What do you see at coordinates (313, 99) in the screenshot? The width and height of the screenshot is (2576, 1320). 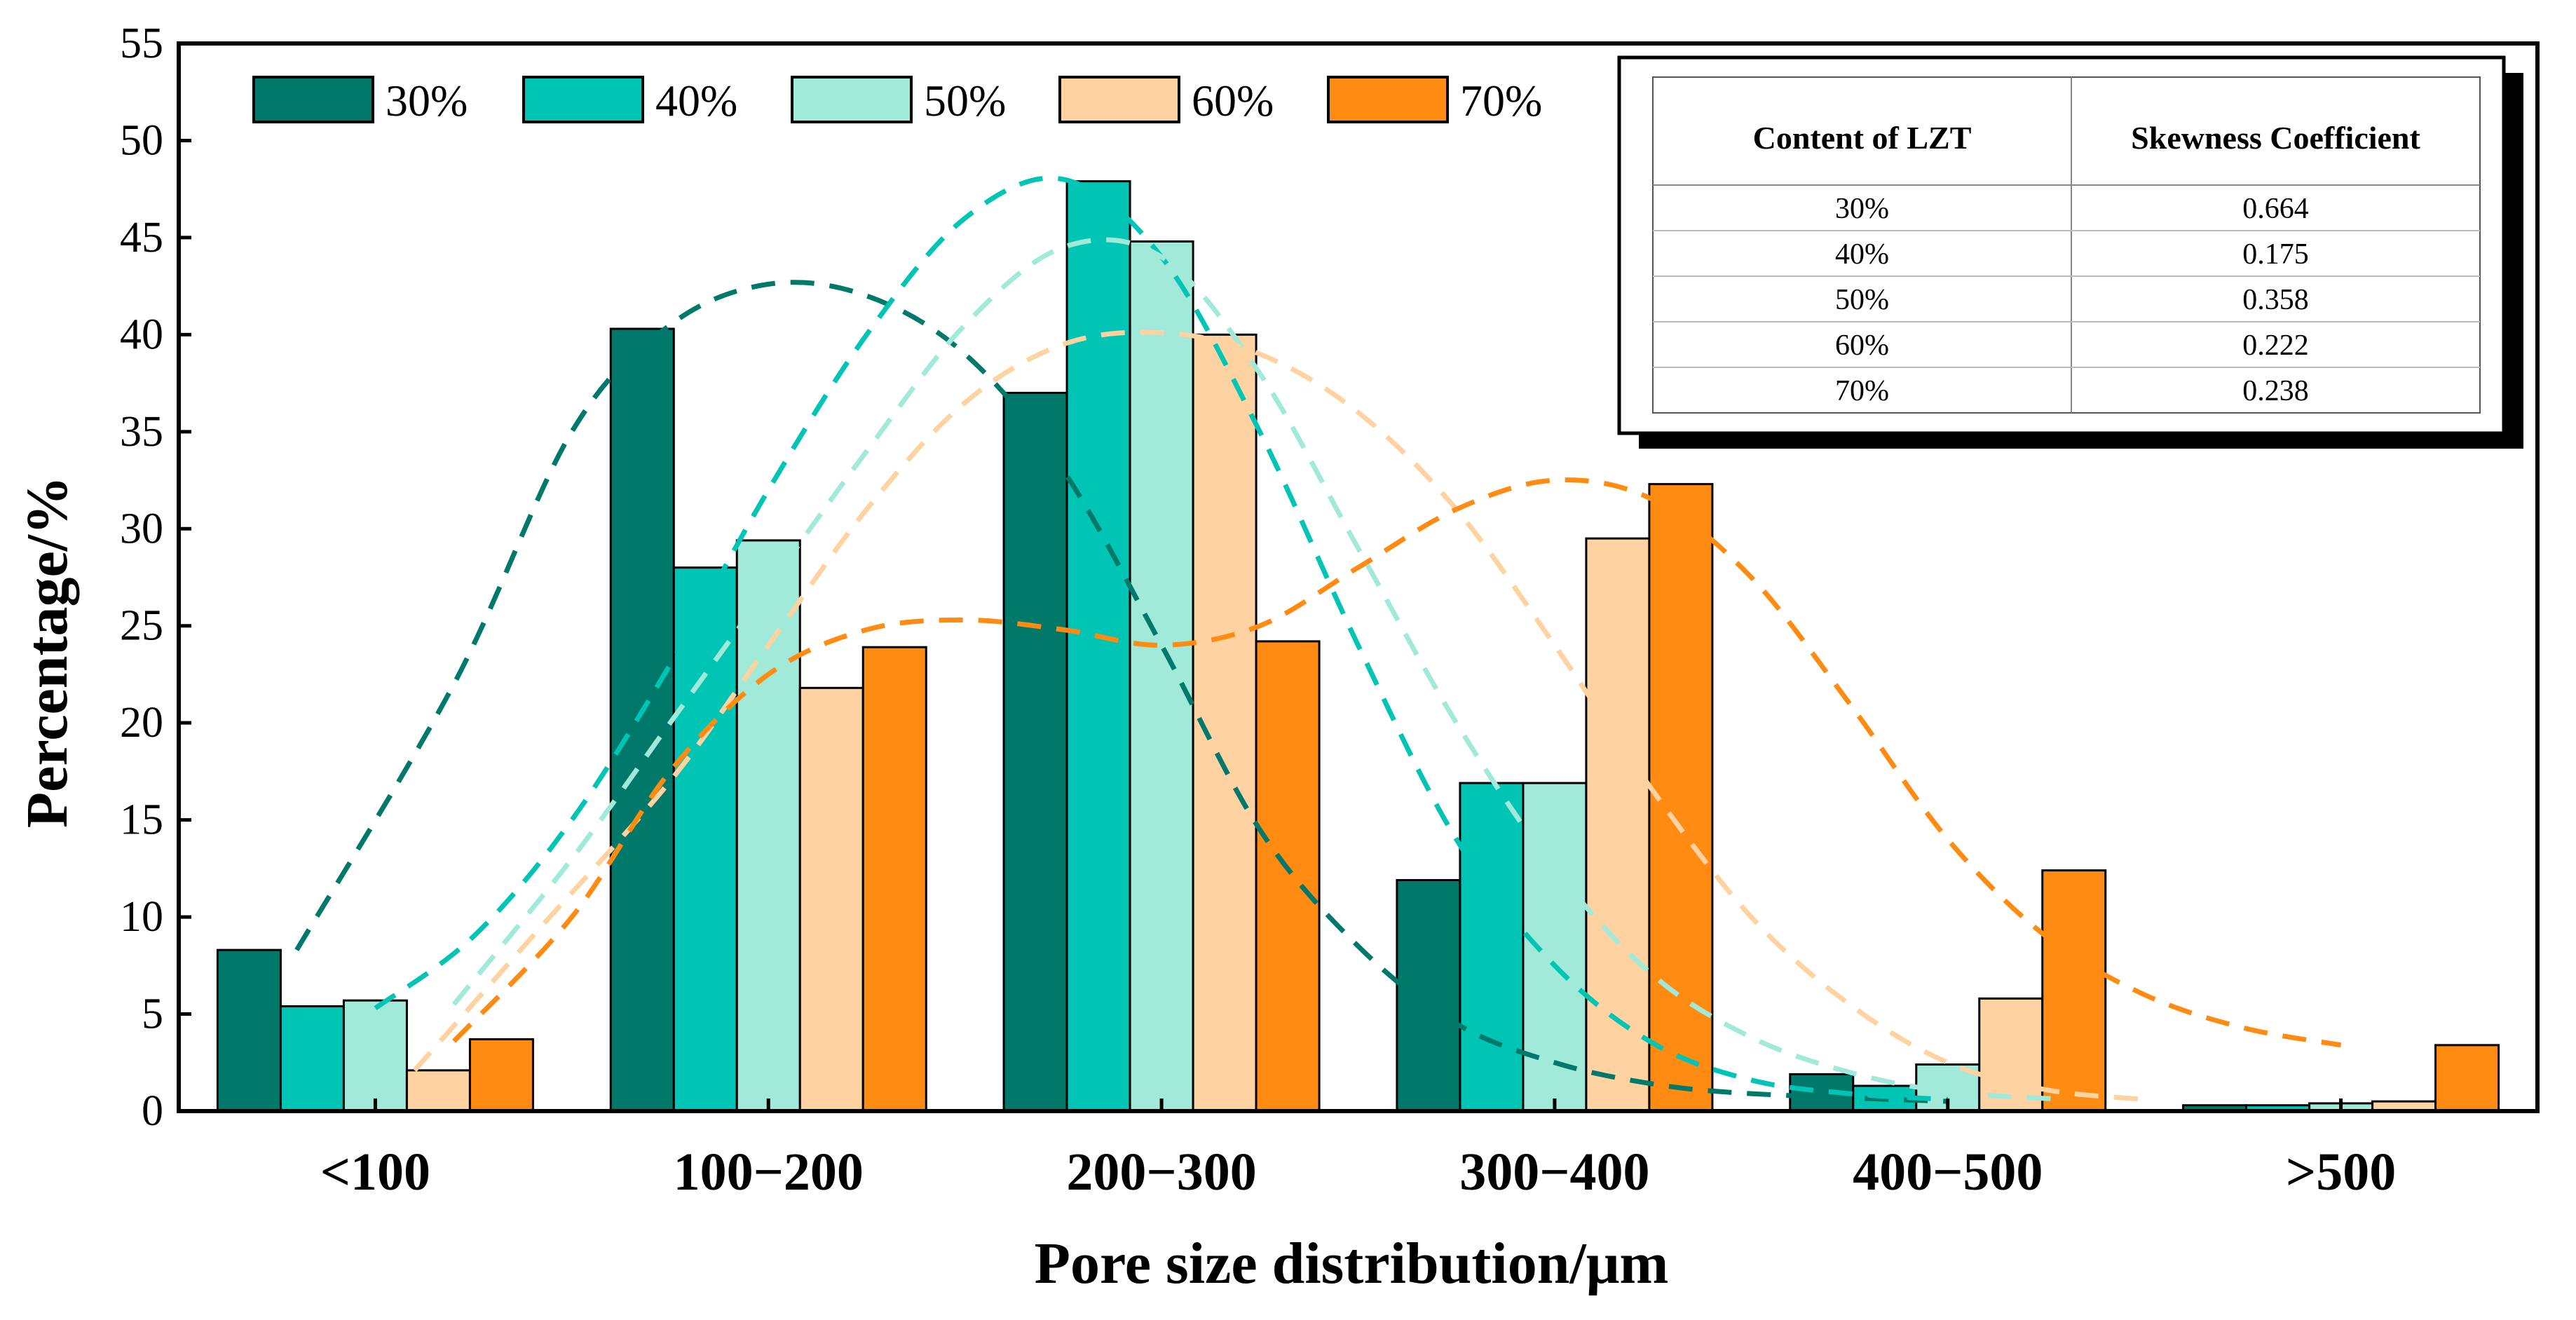 I see `legend-swatch-30pct` at bounding box center [313, 99].